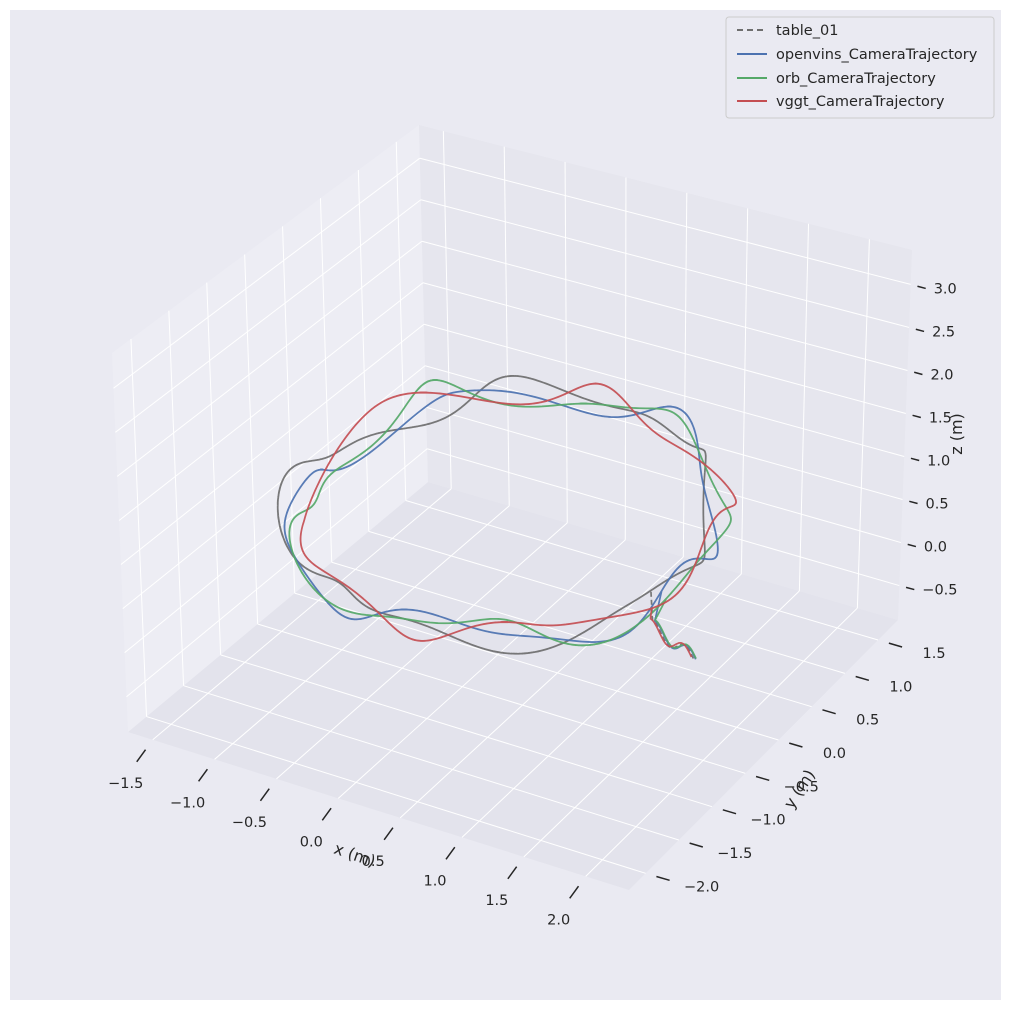 Image resolution: width=1011 pixels, height=1011 pixels. What do you see at coordinates (355, 855) in the screenshot?
I see `x-axis-label: x (m)` at bounding box center [355, 855].